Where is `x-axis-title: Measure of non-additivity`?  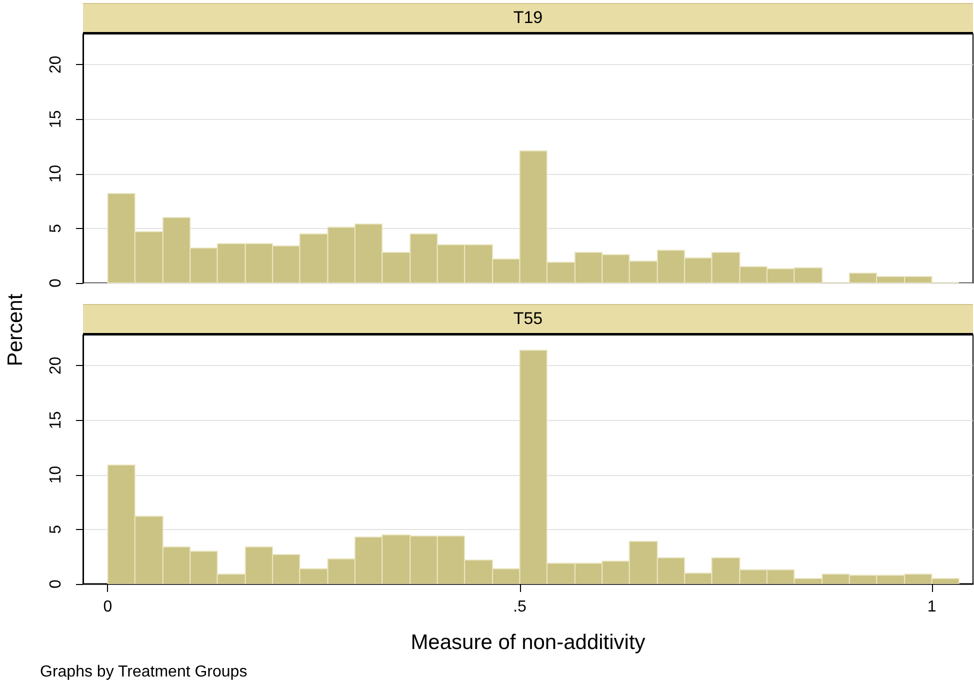
x-axis-title: Measure of non-additivity is located at coordinates (528, 642).